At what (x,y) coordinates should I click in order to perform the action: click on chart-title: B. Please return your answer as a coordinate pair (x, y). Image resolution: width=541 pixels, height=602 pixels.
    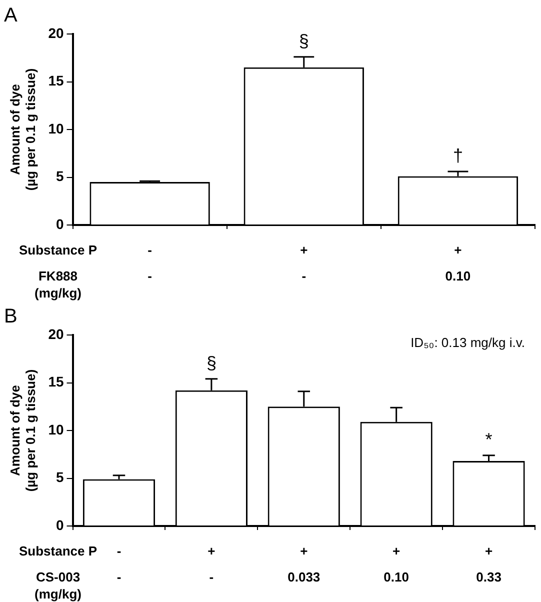
    Looking at the image, I should click on (11, 317).